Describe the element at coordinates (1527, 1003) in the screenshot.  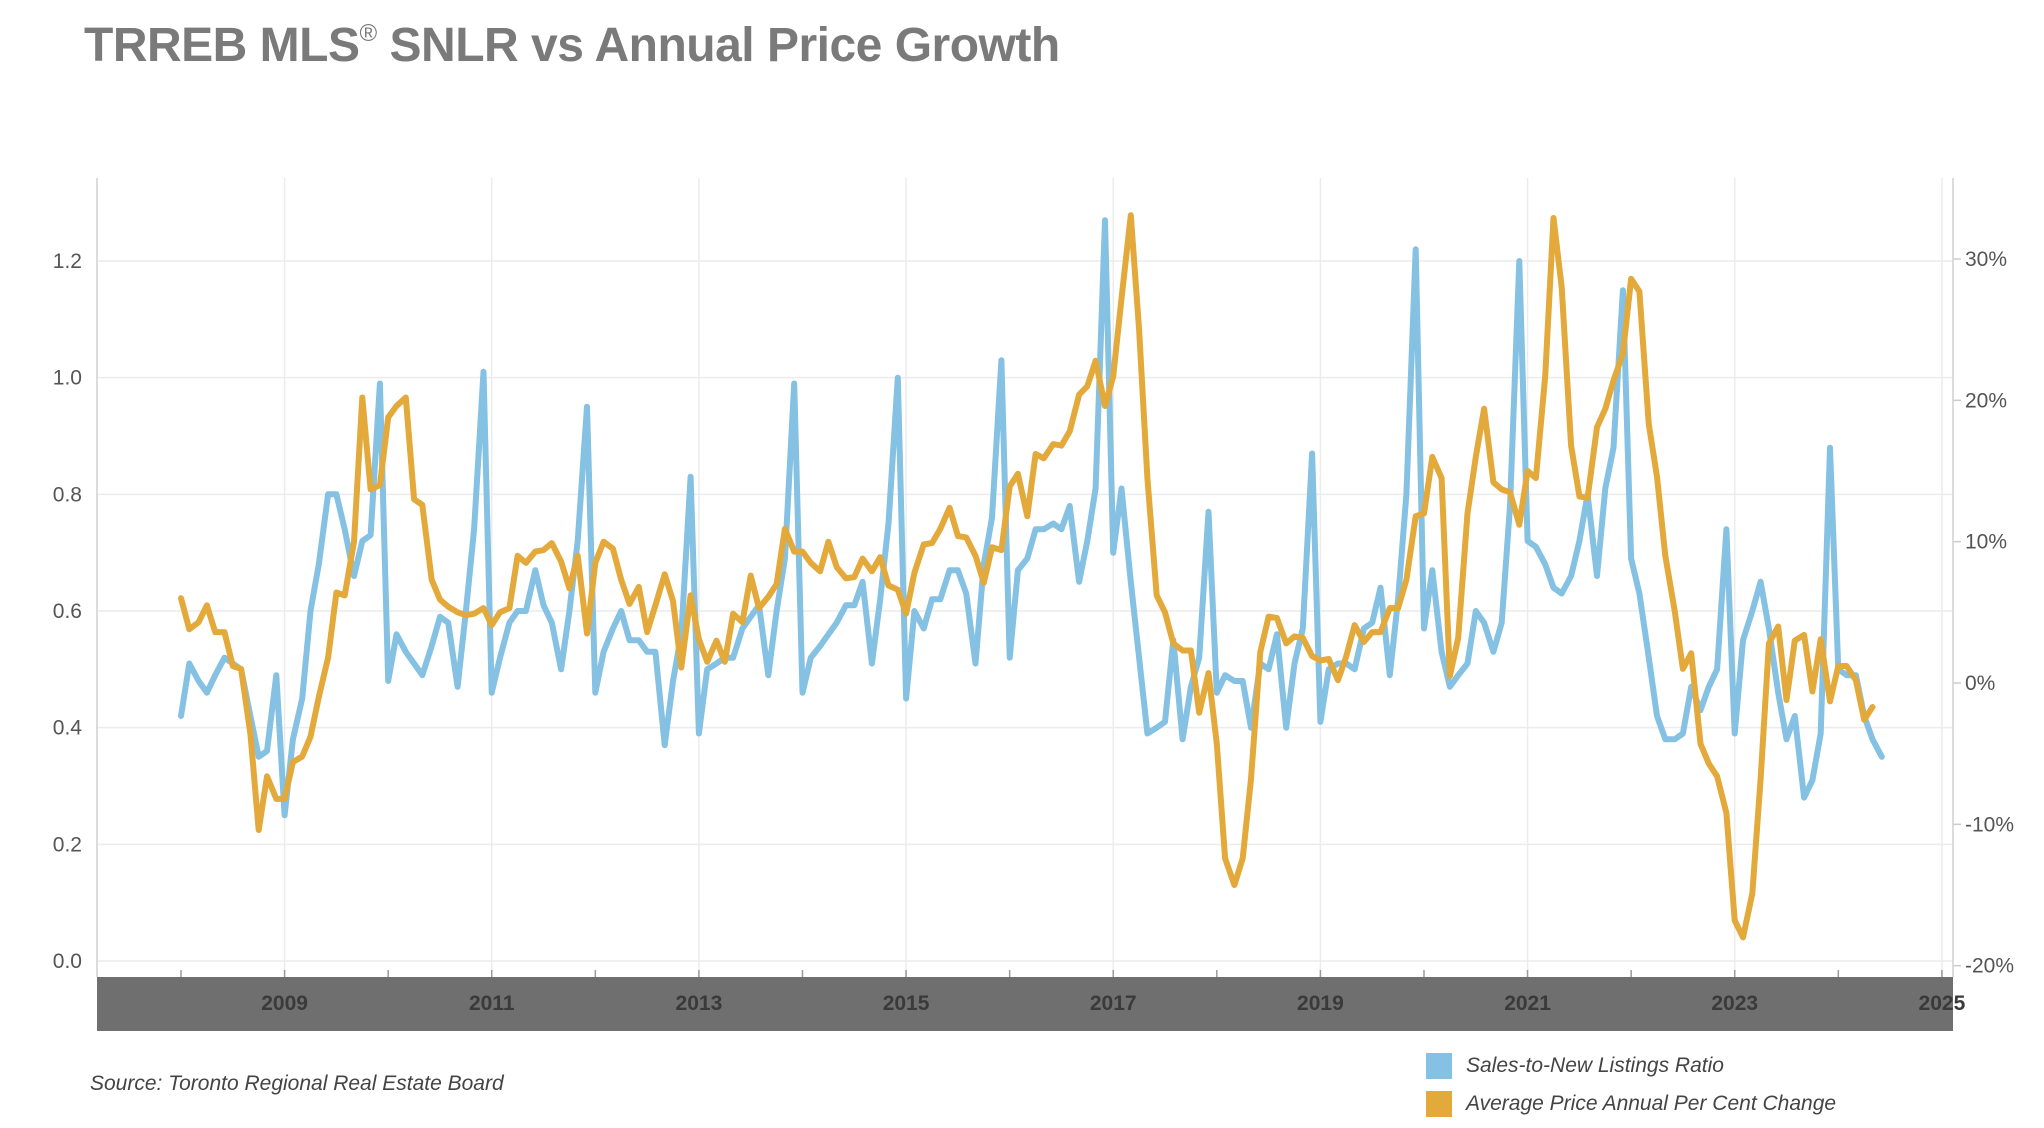
I see `x-tick-label: 2021` at that location.